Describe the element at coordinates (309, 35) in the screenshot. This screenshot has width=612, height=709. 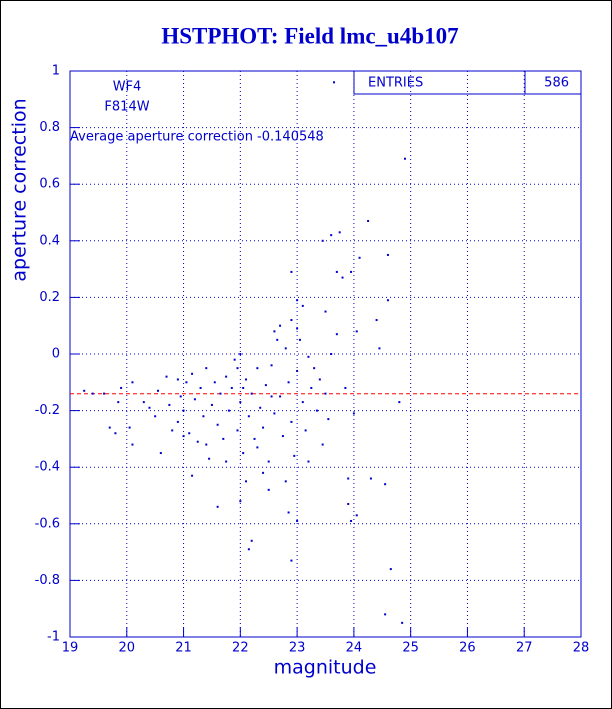
I see `chart-title: HSTPHOT: Field lmc_u4b107` at that location.